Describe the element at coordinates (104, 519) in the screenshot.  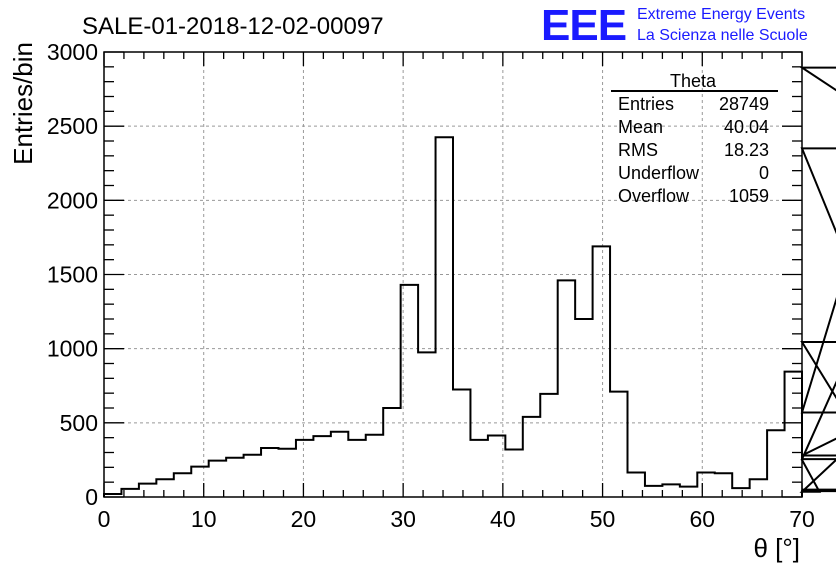
I see `x-tick-label: 0` at that location.